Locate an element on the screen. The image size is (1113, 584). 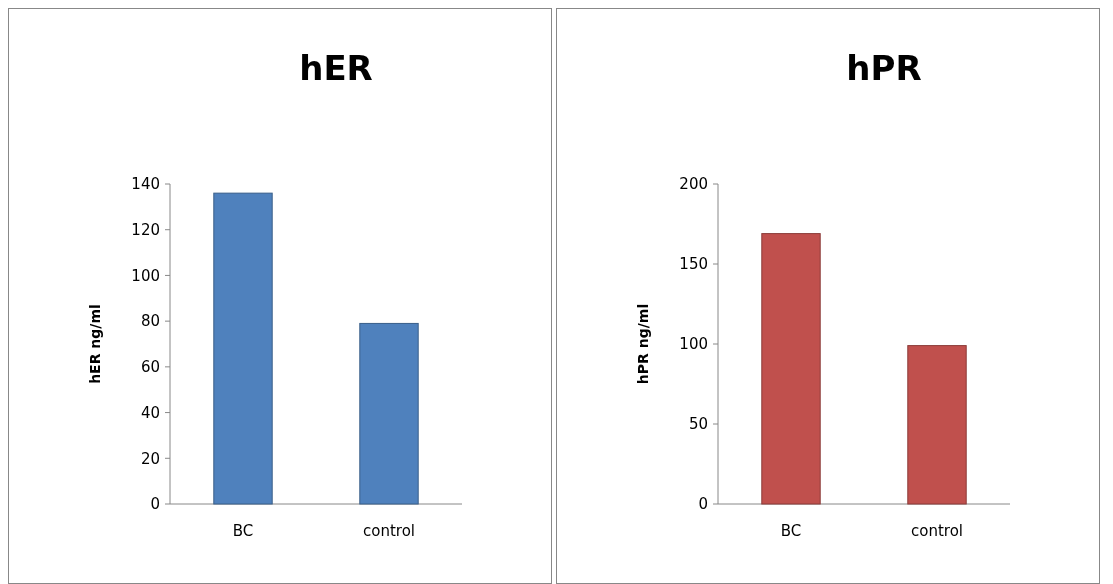
y-tick-label: 60 is located at coordinates (150, 367).